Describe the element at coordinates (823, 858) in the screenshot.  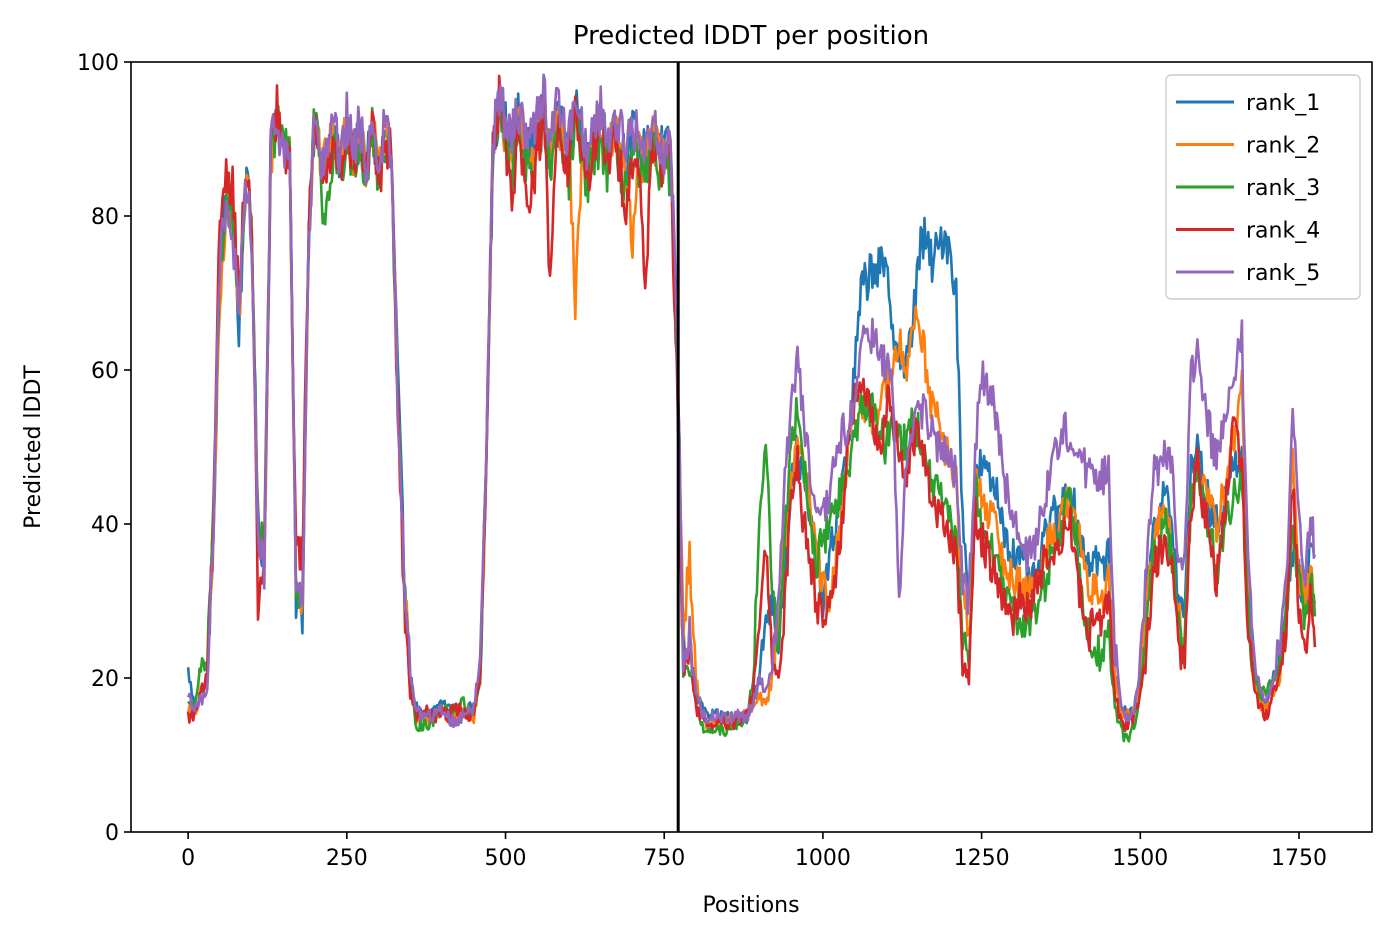
I see `x-tick-label: 1000` at that location.